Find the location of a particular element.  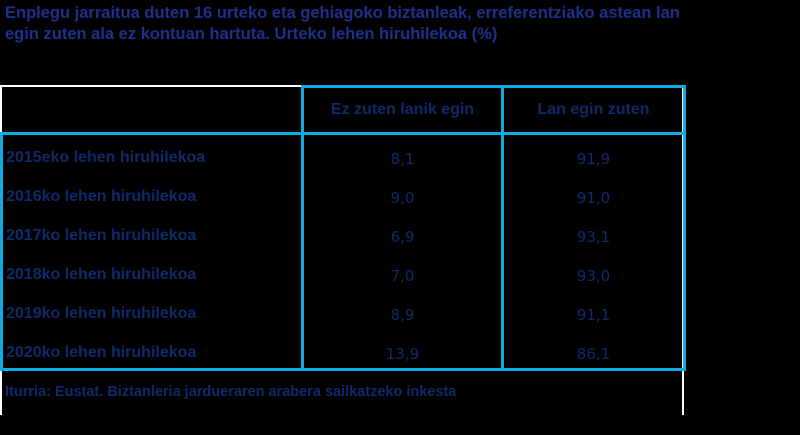

column-header-lan: Lan egin zuten is located at coordinates (593, 109).